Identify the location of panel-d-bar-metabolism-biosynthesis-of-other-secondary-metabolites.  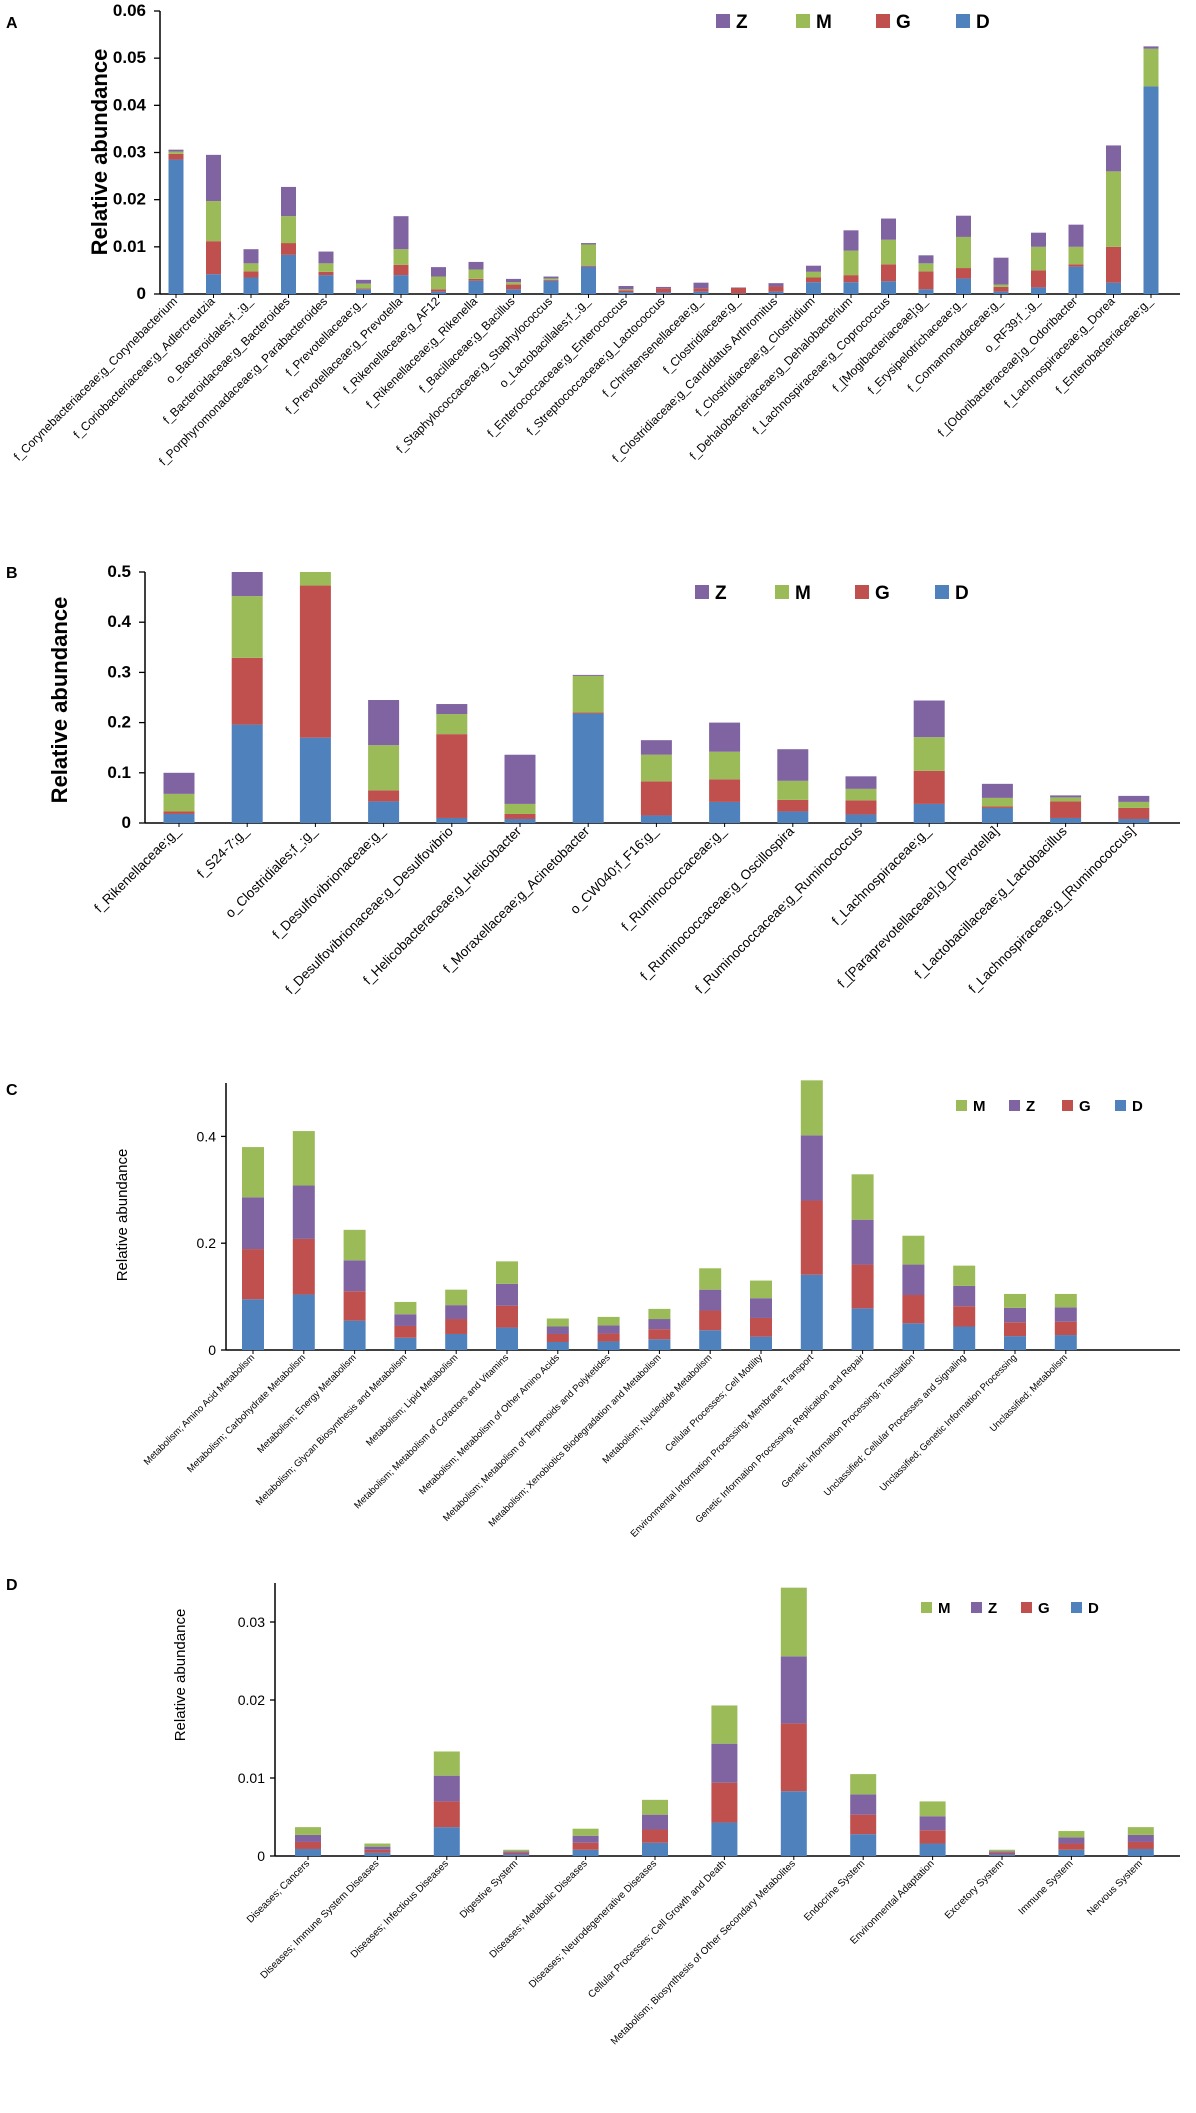
(793, 1721).